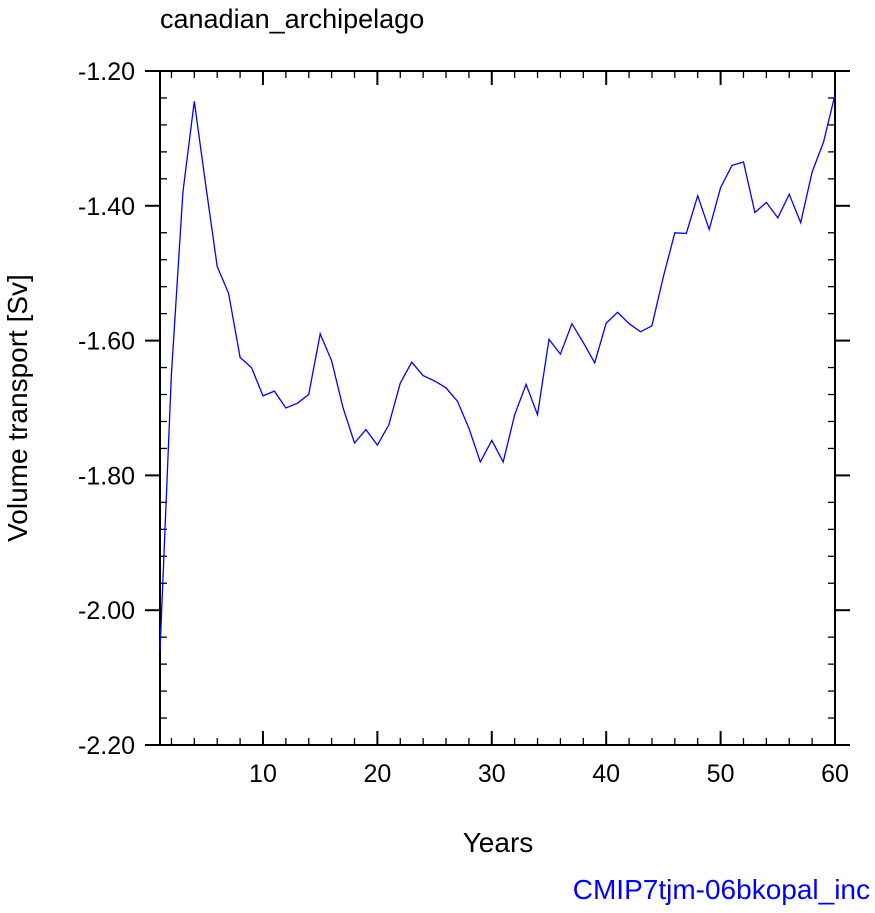 Image resolution: width=875 pixels, height=913 pixels. What do you see at coordinates (292, 19) in the screenshot?
I see `chart-title: canadian_archipelago` at bounding box center [292, 19].